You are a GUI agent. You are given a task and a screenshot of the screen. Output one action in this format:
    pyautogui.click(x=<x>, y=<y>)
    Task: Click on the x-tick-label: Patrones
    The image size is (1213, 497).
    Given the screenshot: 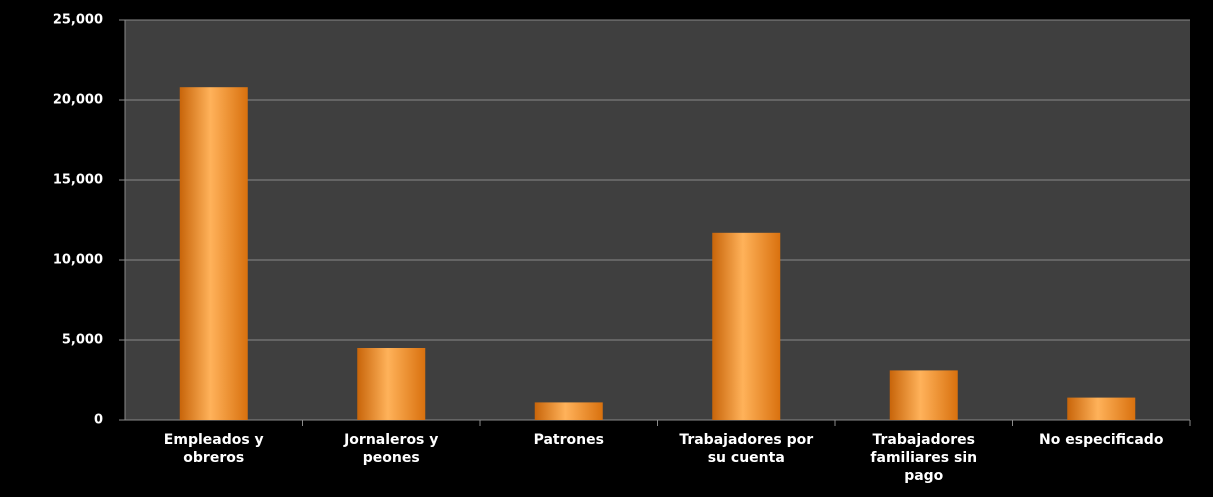 What is the action you would take?
    pyautogui.click(x=568, y=440)
    